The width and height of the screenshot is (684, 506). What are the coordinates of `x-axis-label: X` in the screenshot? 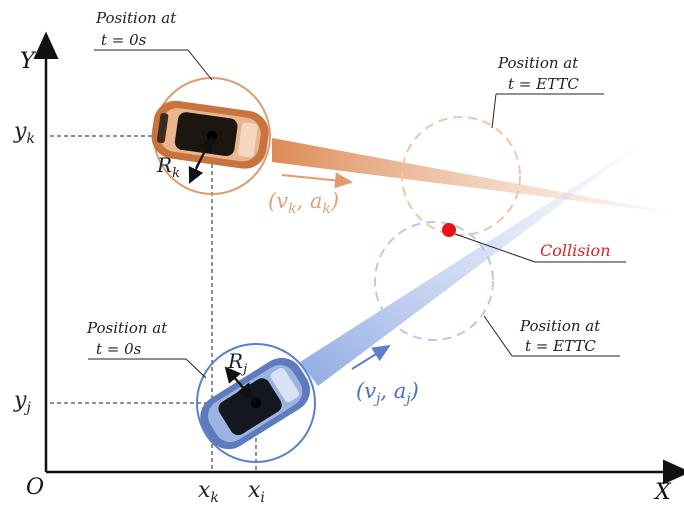 It's located at (662, 492).